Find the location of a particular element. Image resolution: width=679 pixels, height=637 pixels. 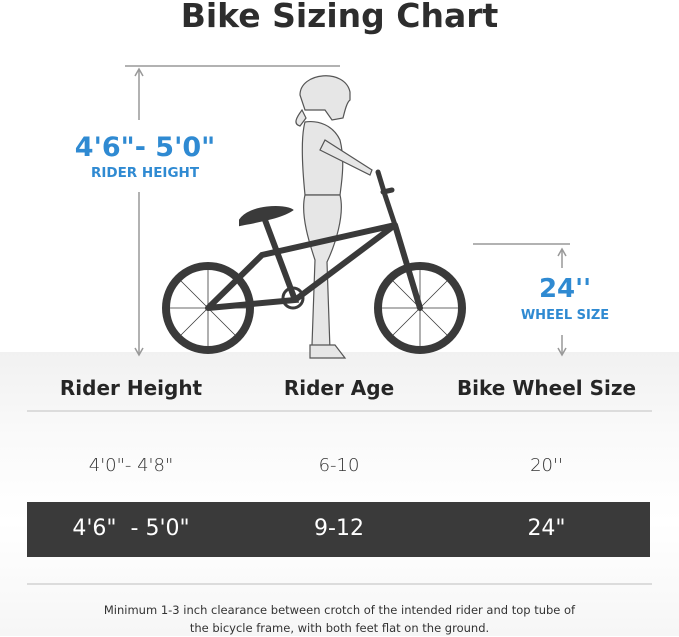

bicycle is located at coordinates (314, 261).